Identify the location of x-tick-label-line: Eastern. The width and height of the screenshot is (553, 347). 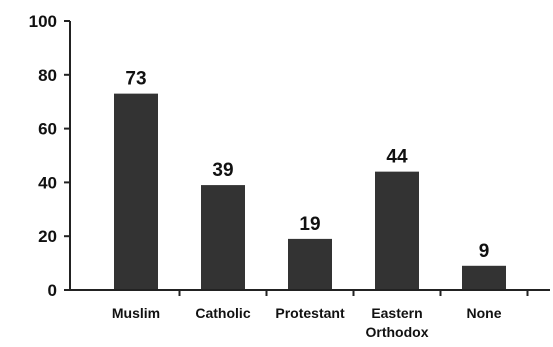
(396, 313).